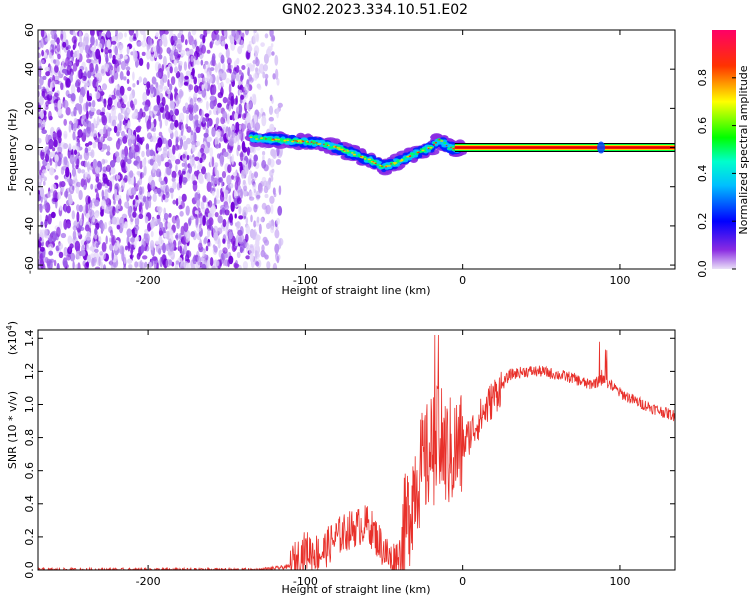 The height and width of the screenshot is (600, 750). What do you see at coordinates (355, 290) in the screenshot?
I see `spectrogram-x-label: Height of straight line (km)` at bounding box center [355, 290].